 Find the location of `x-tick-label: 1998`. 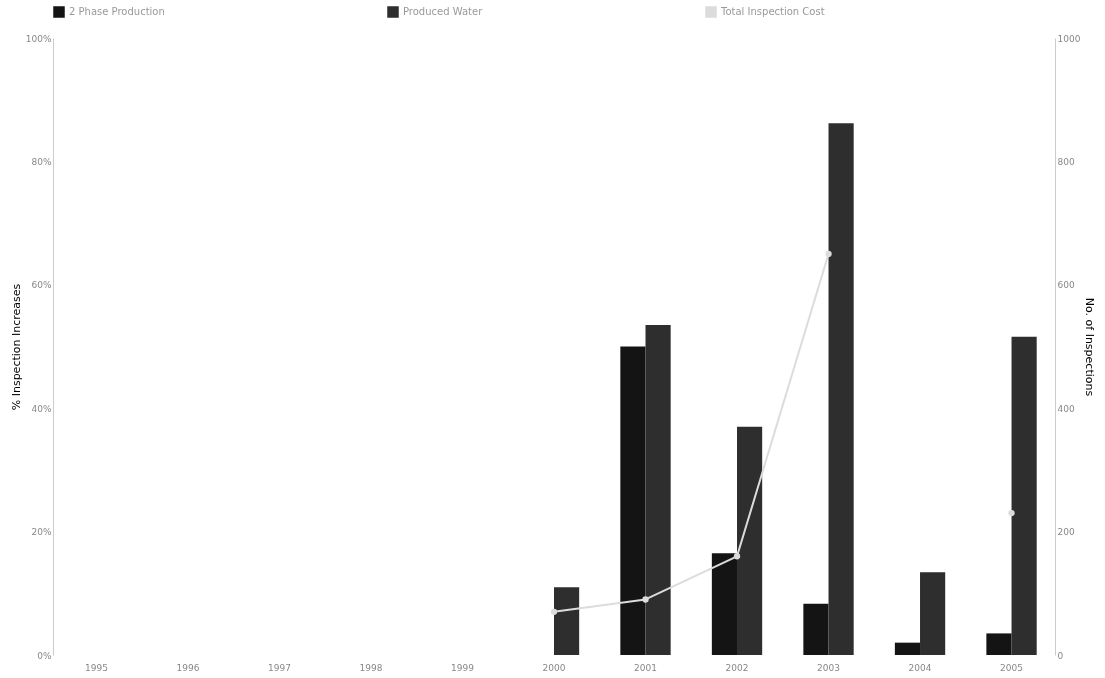

x-tick-label: 1998 is located at coordinates (371, 667).